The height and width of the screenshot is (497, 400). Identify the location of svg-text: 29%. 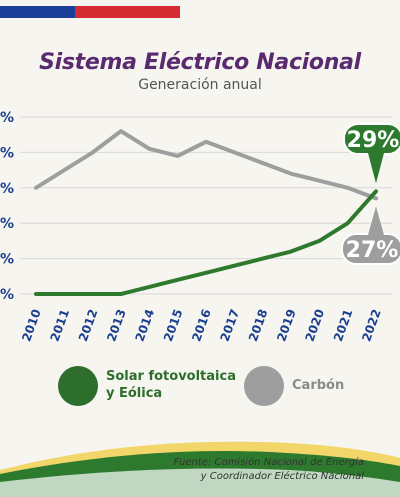
(373, 140).